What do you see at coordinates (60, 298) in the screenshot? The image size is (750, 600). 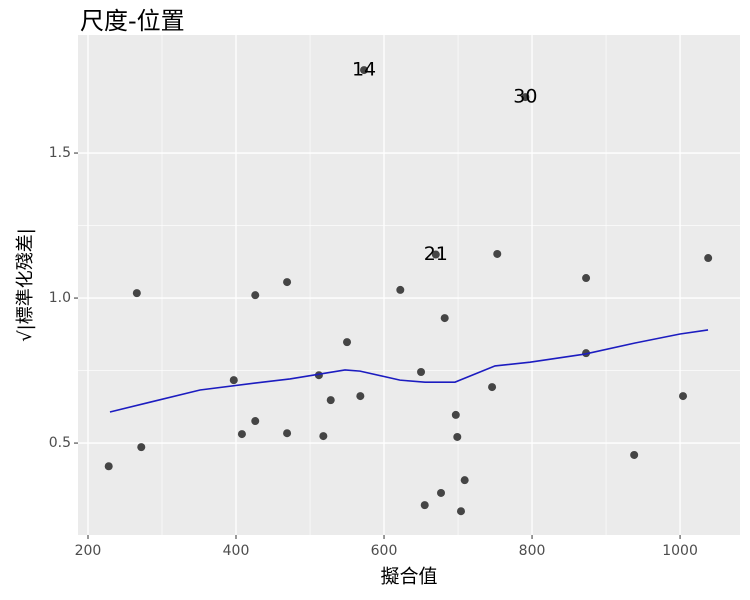 I see `y-tick-label: 1.0` at bounding box center [60, 298].